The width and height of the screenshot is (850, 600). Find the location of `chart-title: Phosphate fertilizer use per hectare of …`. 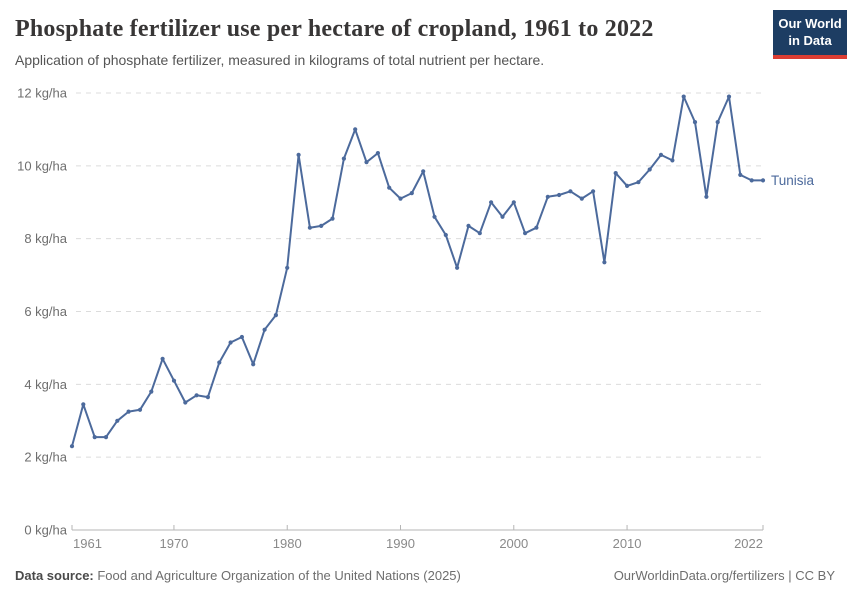

chart-title: Phosphate fertilizer use per hectare of … is located at coordinates (334, 29).